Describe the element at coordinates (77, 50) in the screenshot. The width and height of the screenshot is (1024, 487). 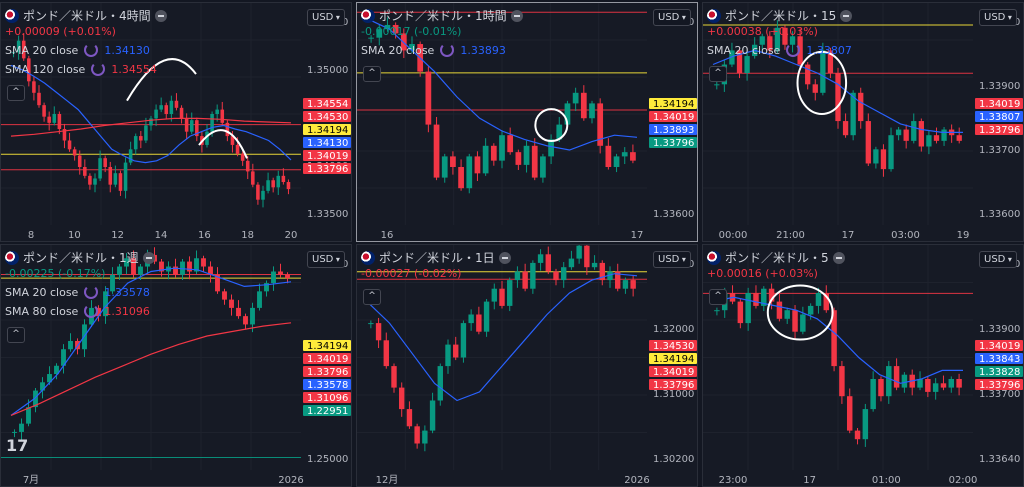
I see `indicator-legend: SMA 20 close 1.34130` at that location.